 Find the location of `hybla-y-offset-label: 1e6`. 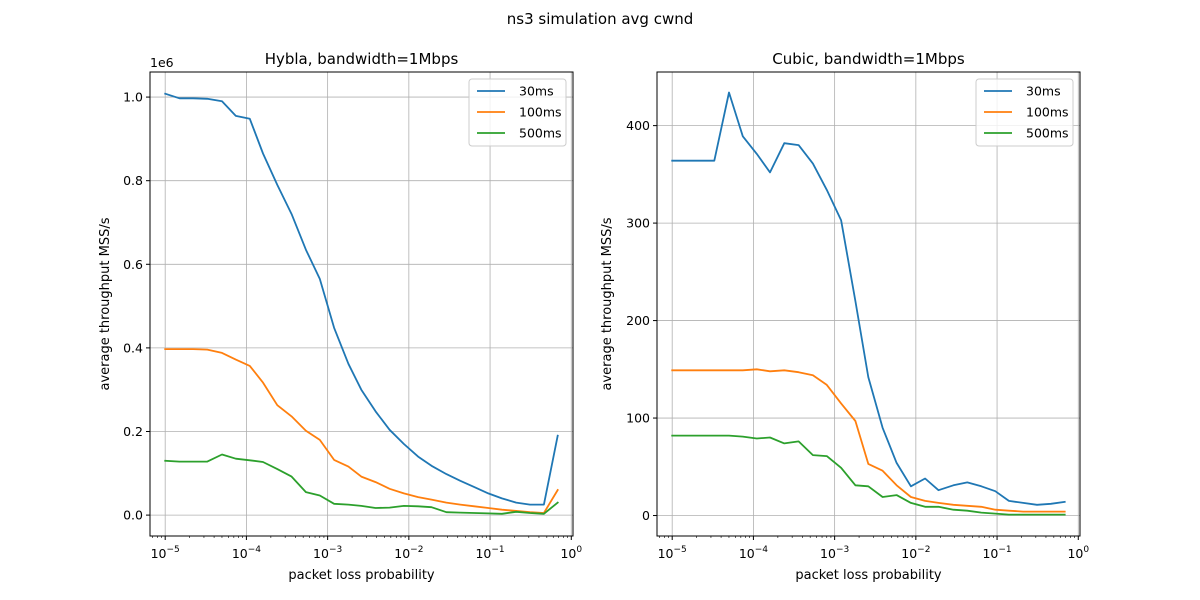

hybla-y-offset-label: 1e6 is located at coordinates (162, 62).